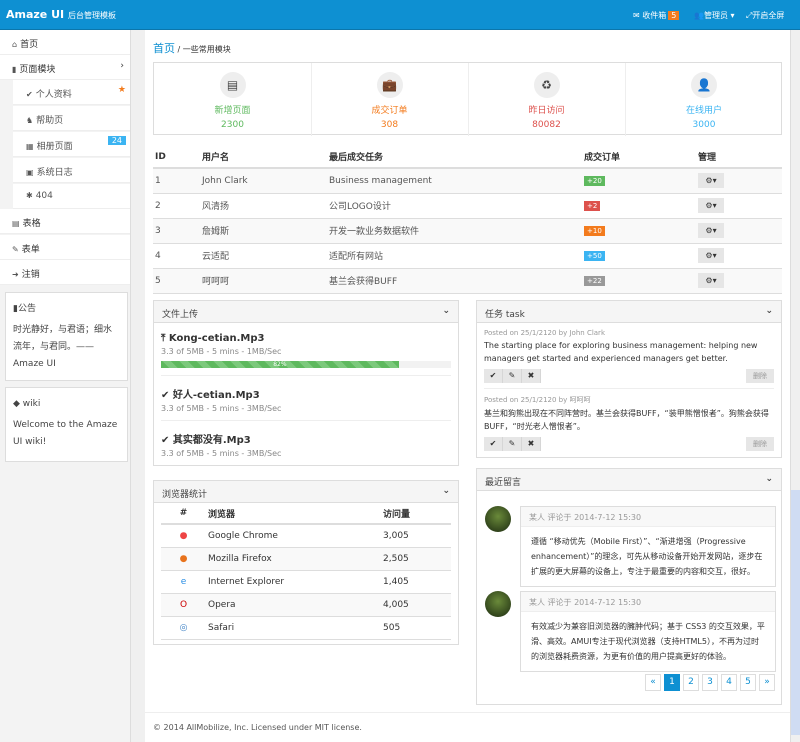 This screenshot has height=742, width=800. What do you see at coordinates (765, 15) in the screenshot?
I see `fullscreen-button: ⤢开启全屏` at bounding box center [765, 15].